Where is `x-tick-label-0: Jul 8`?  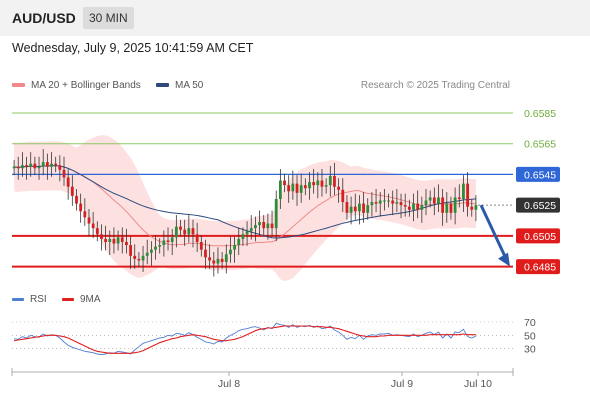 x-tick-label-0: Jul 8 is located at coordinates (229, 384).